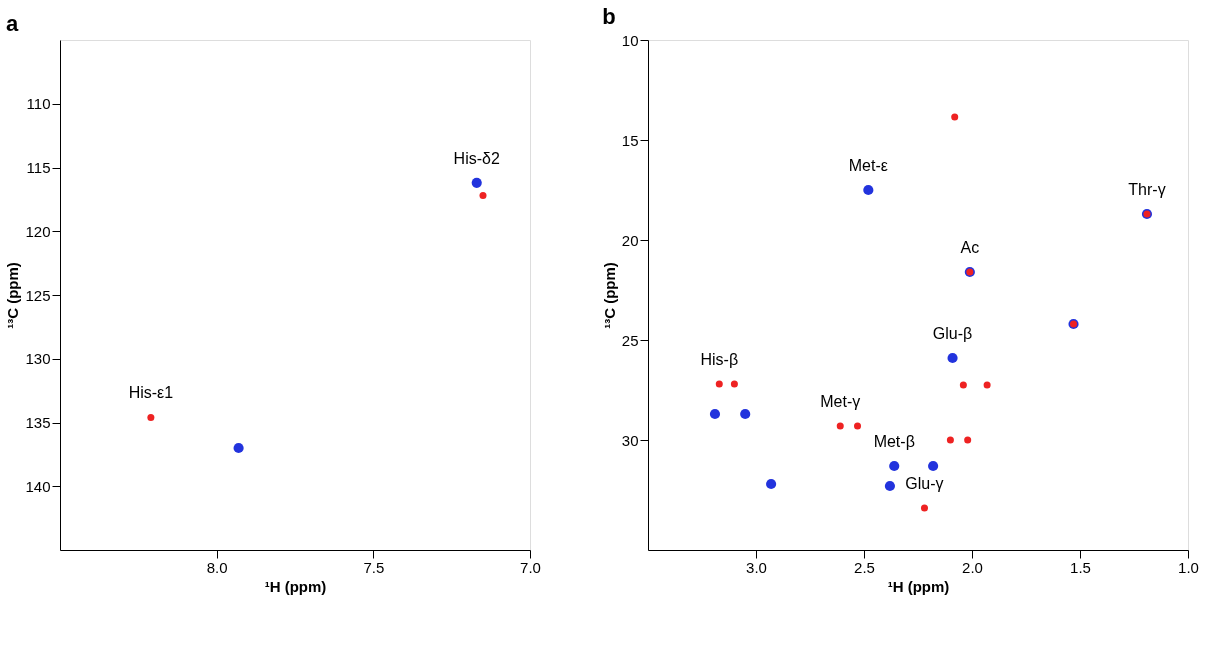 This screenshot has height=666, width=1223. I want to click on x-tick-label: 2.0, so click(972, 567).